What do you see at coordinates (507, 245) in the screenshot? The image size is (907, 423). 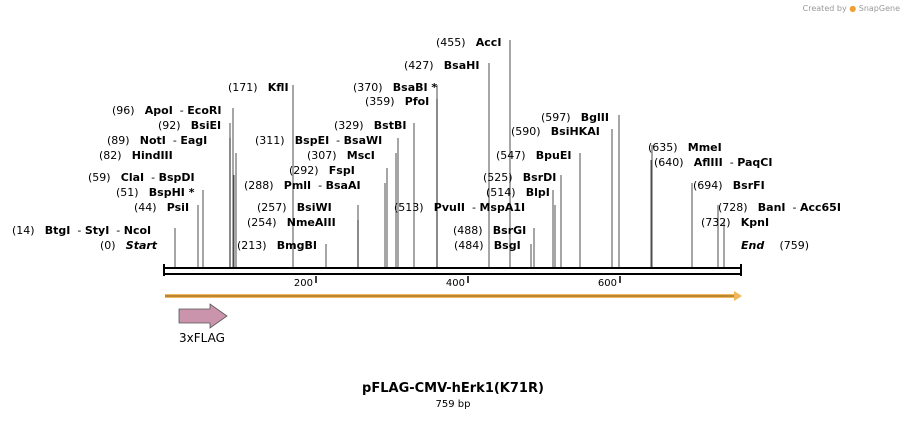 I see `enzyme-name: BsgI` at bounding box center [507, 245].